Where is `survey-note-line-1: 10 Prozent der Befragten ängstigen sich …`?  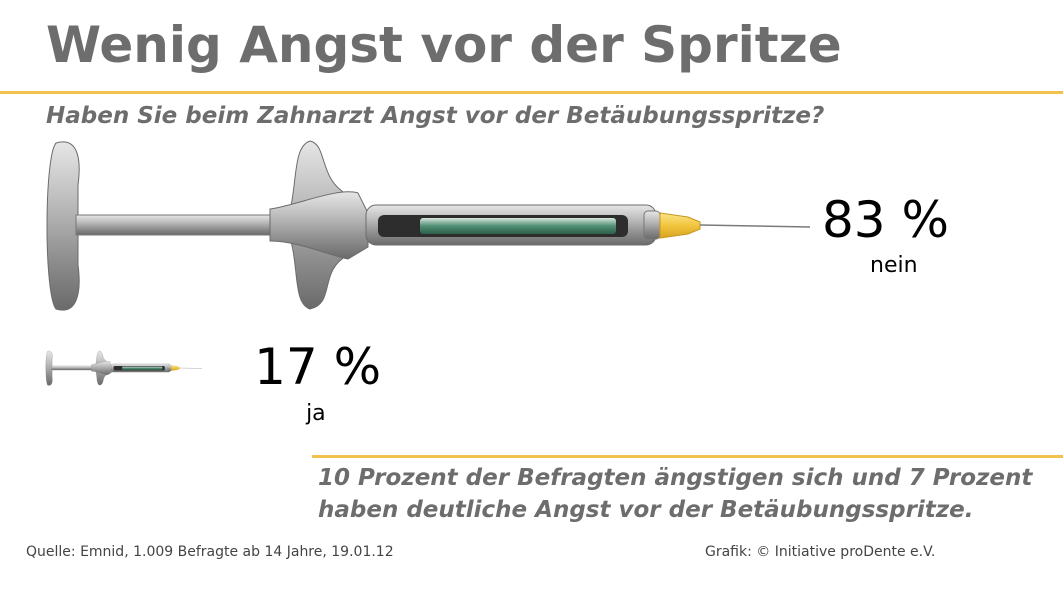 survey-note-line-1: 10 Prozent der Befragten ängstigen sich … is located at coordinates (675, 478).